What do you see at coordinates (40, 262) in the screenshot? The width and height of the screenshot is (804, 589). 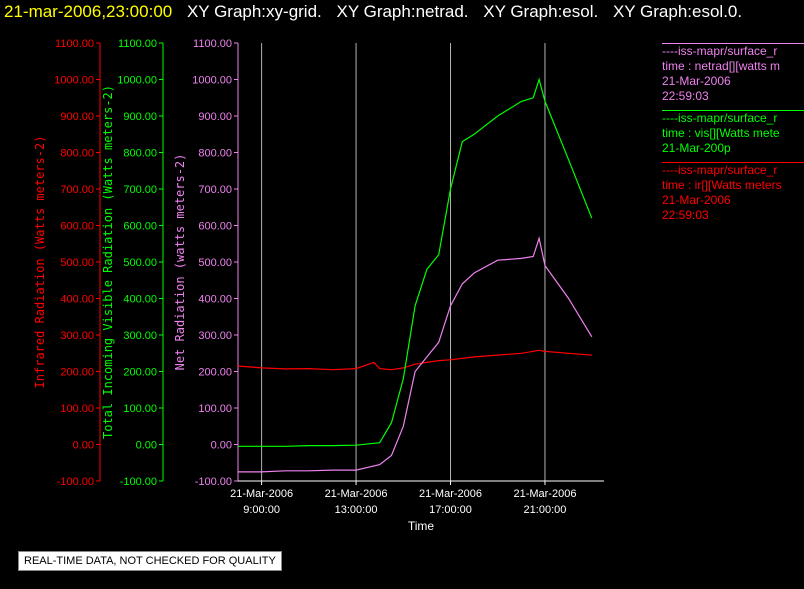 I see `y-axis-label: Infrared Radiation (Watts meters-2)` at bounding box center [40, 262].